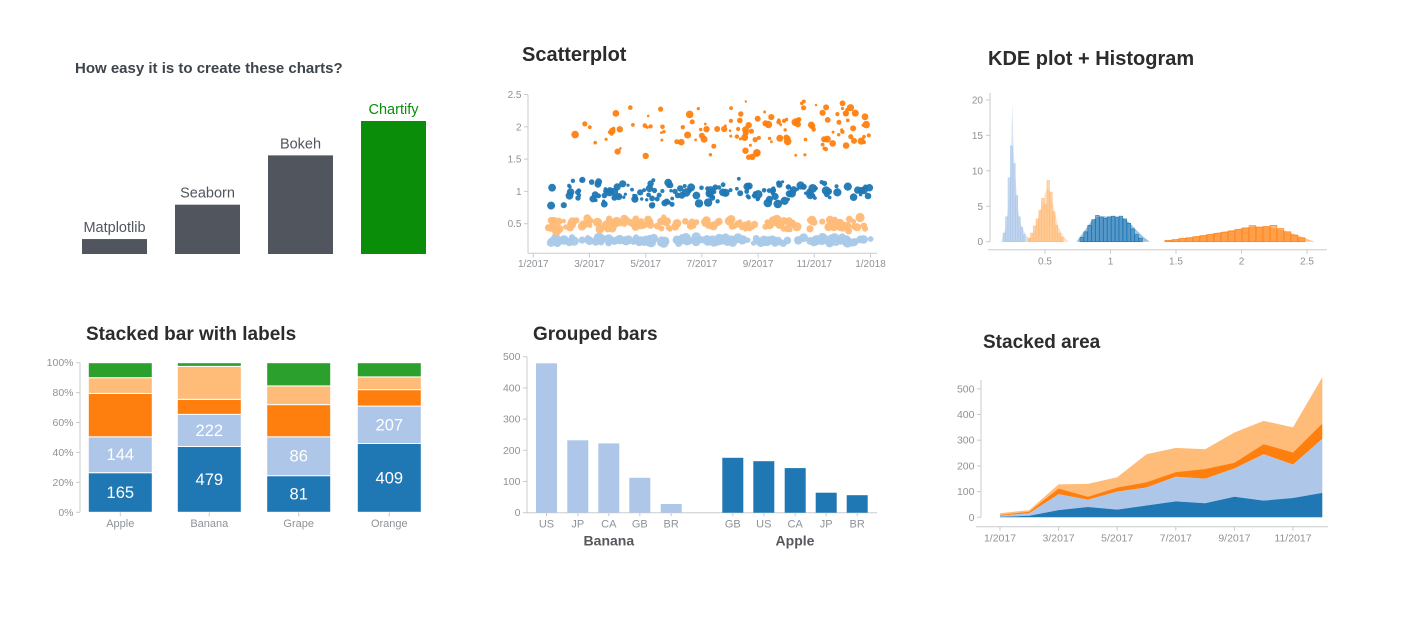 This screenshot has height=624, width=1416. Describe the element at coordinates (390, 478) in the screenshot. I see `segment-value-label: 409` at that location.